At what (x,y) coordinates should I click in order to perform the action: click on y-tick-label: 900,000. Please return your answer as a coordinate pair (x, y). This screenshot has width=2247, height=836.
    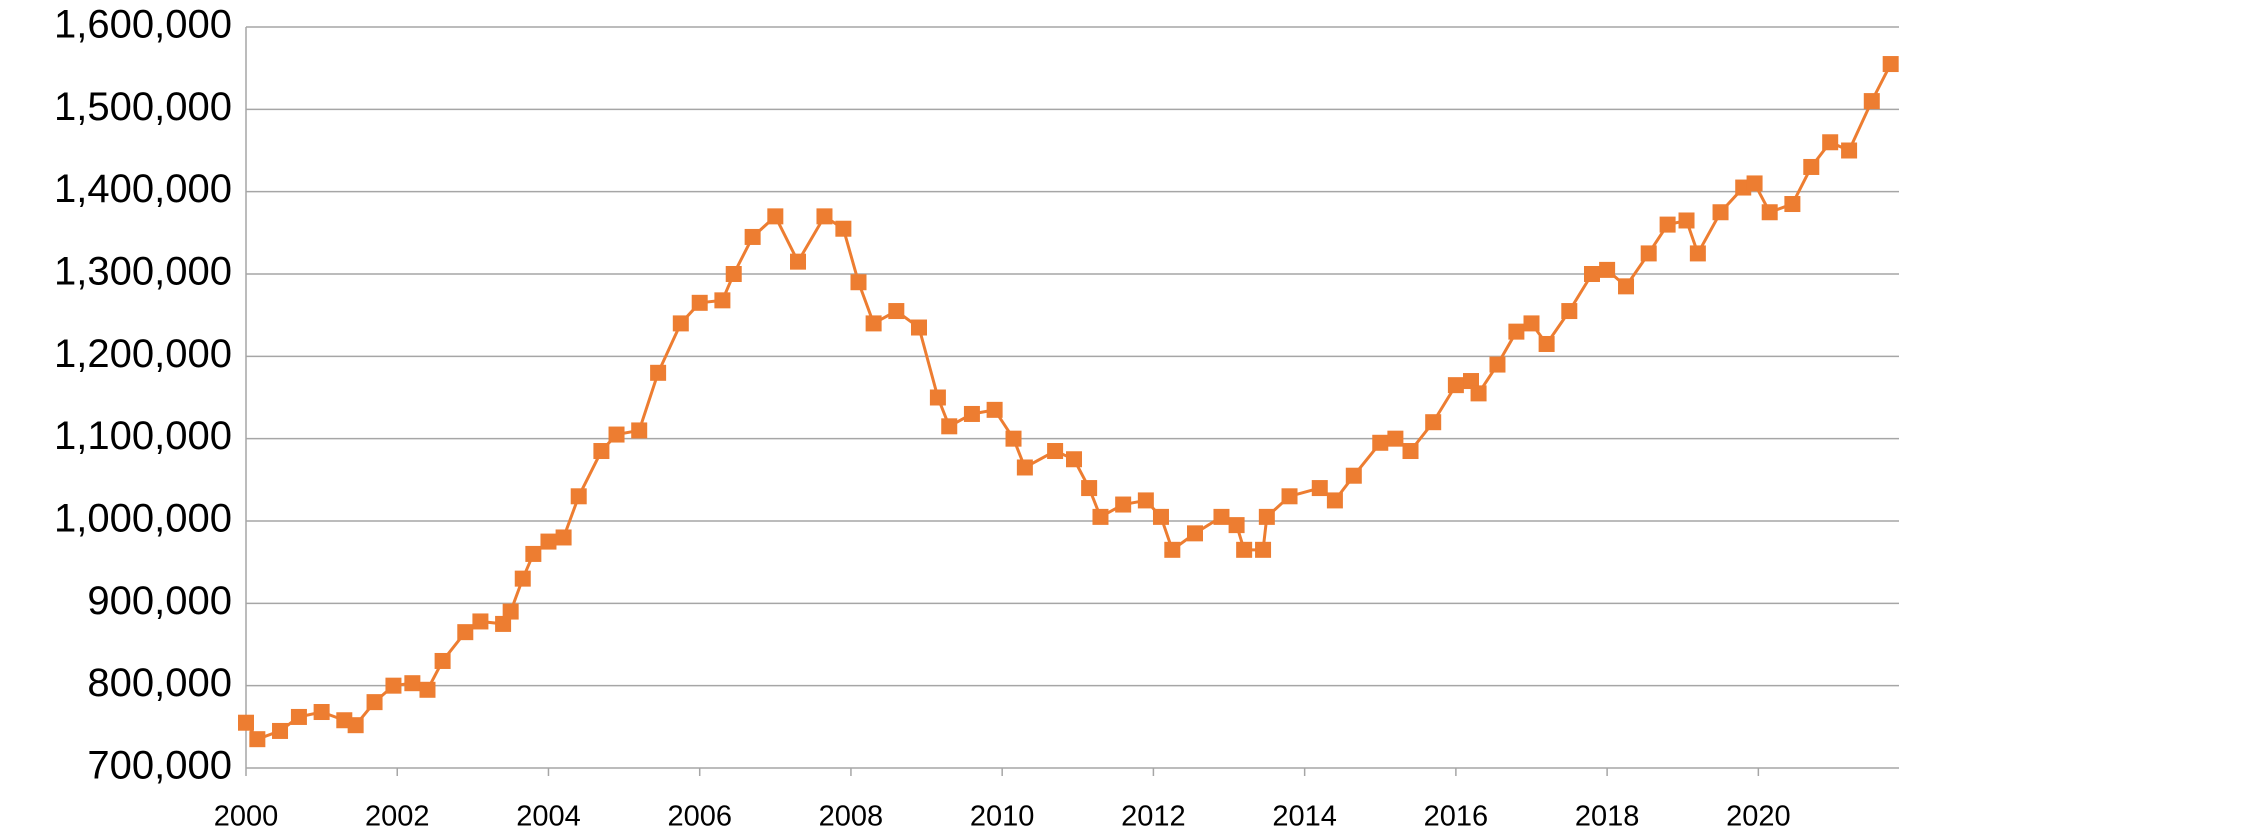
    Looking at the image, I should click on (159, 601).